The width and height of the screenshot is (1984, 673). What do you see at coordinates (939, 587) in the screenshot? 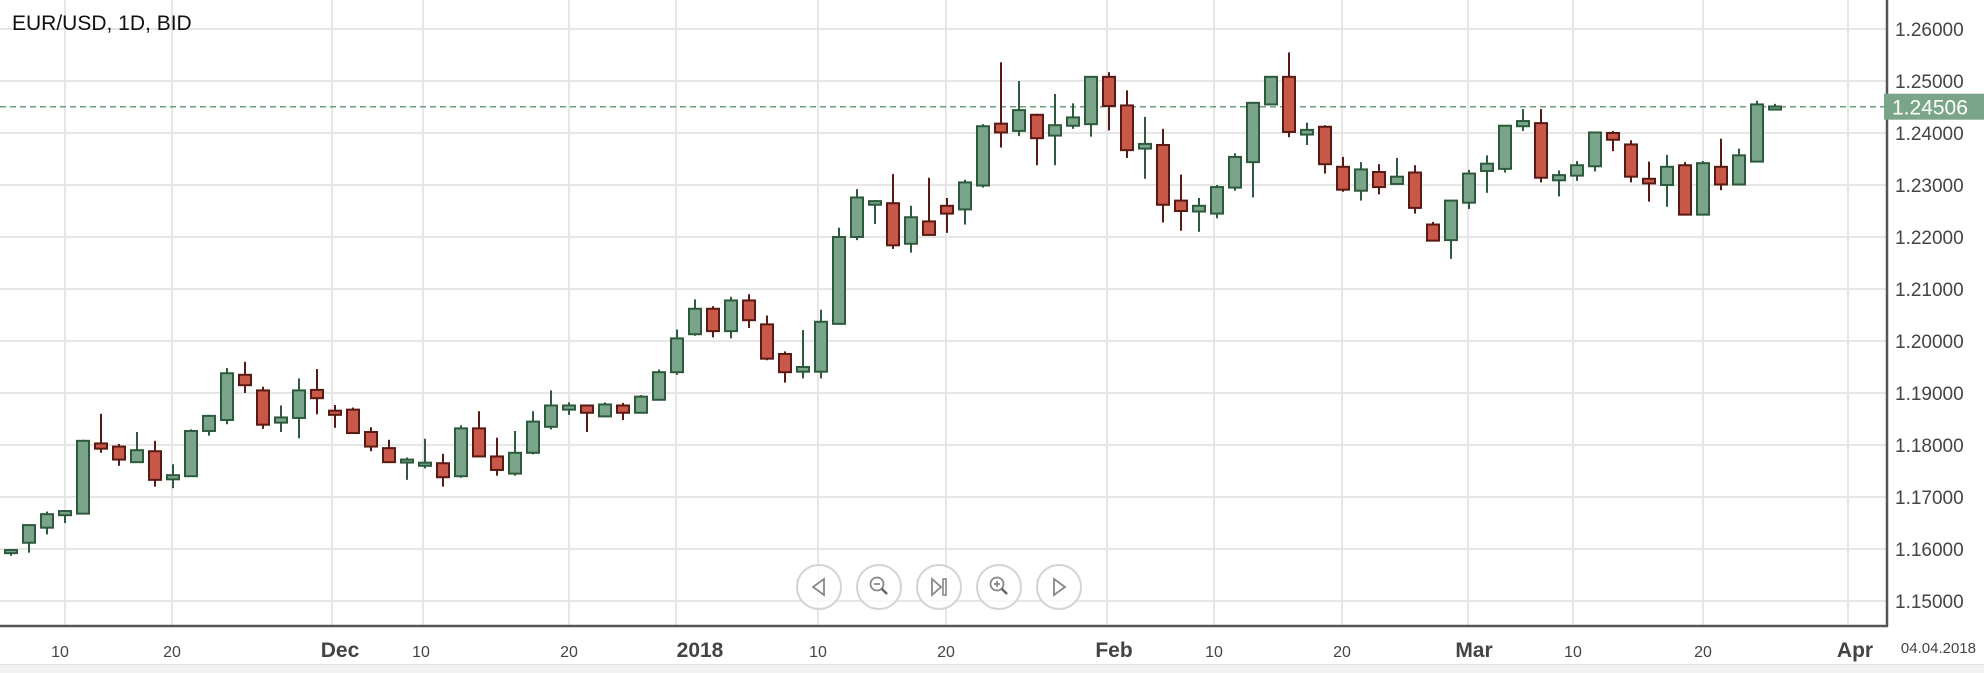
I see `reset-to-latest-button` at bounding box center [939, 587].